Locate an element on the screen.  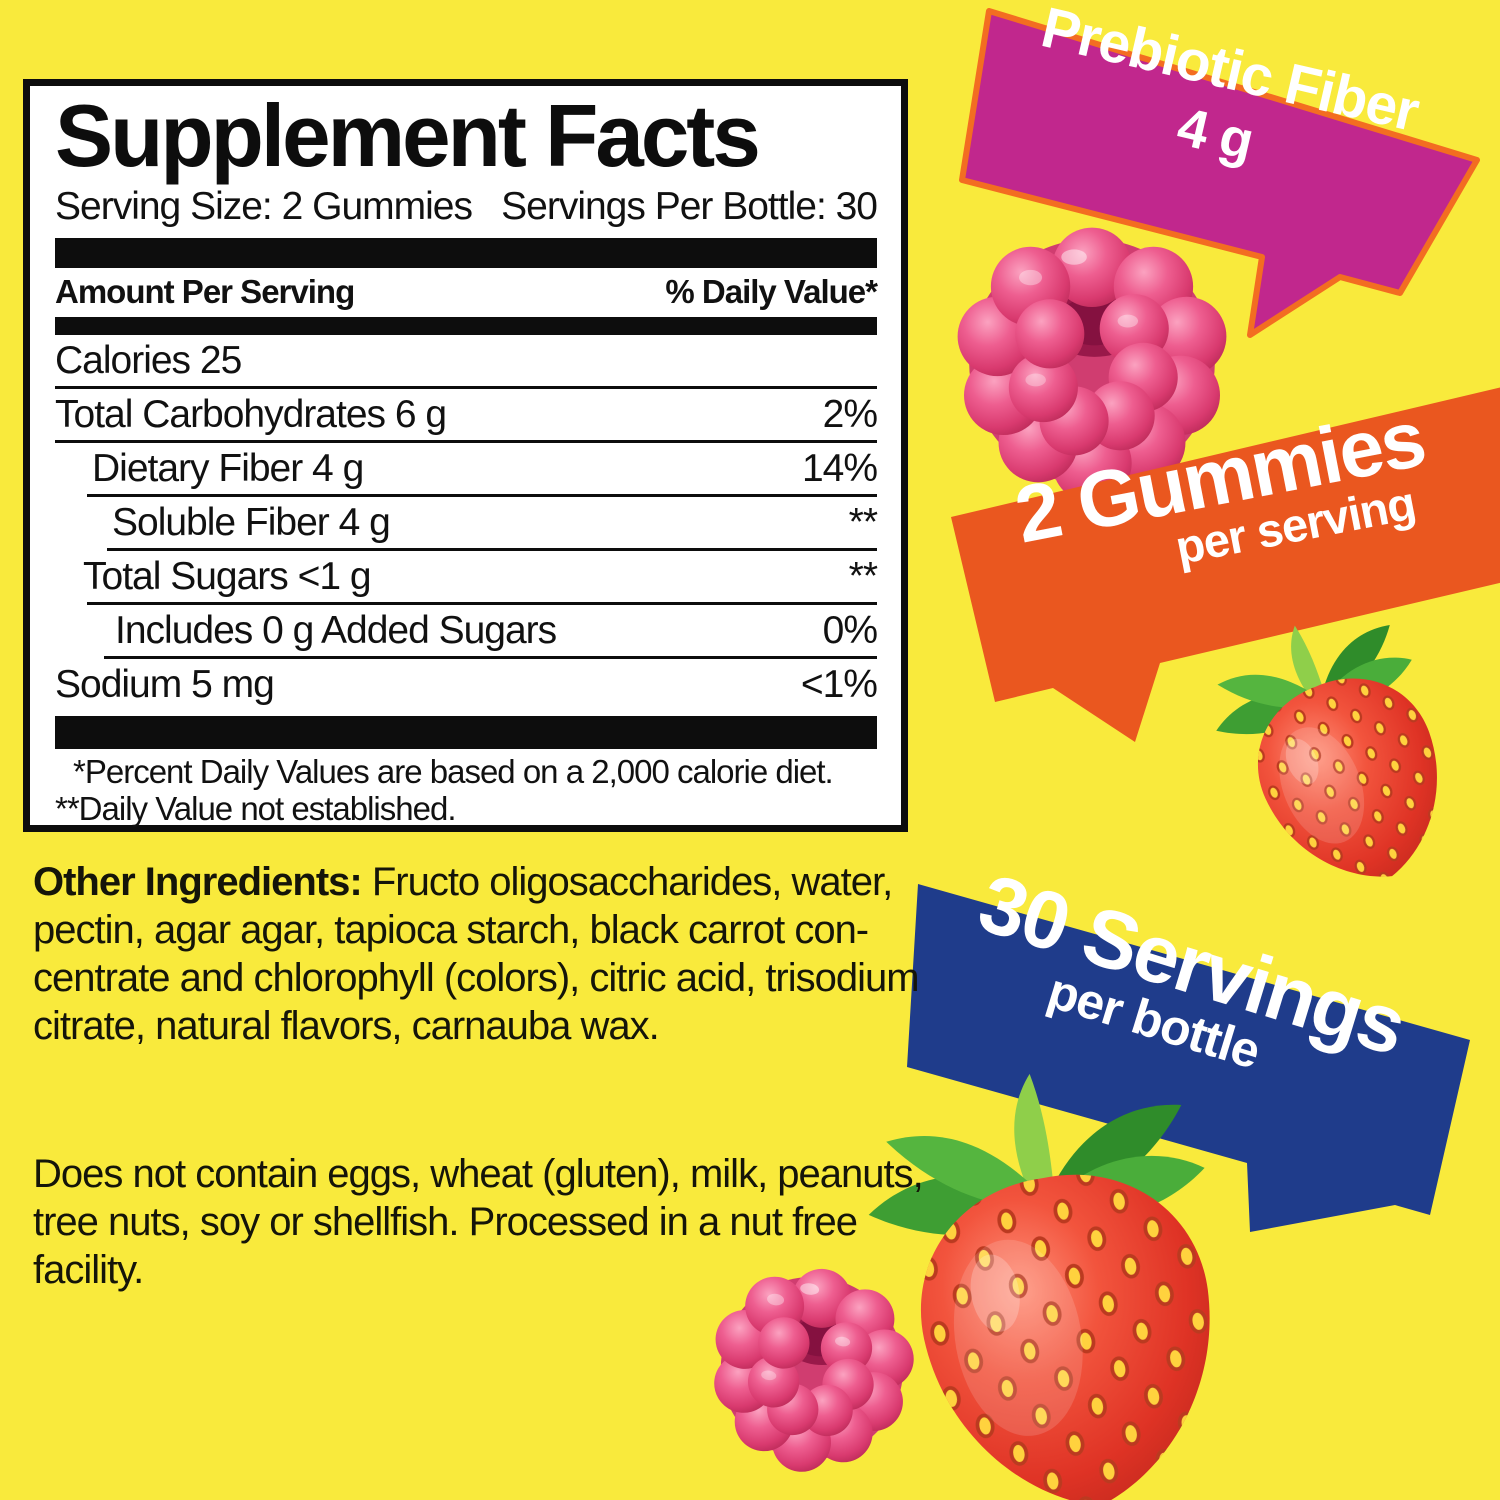
amount-per-serving-header: Amount Per Serving is located at coordinates (205, 291).